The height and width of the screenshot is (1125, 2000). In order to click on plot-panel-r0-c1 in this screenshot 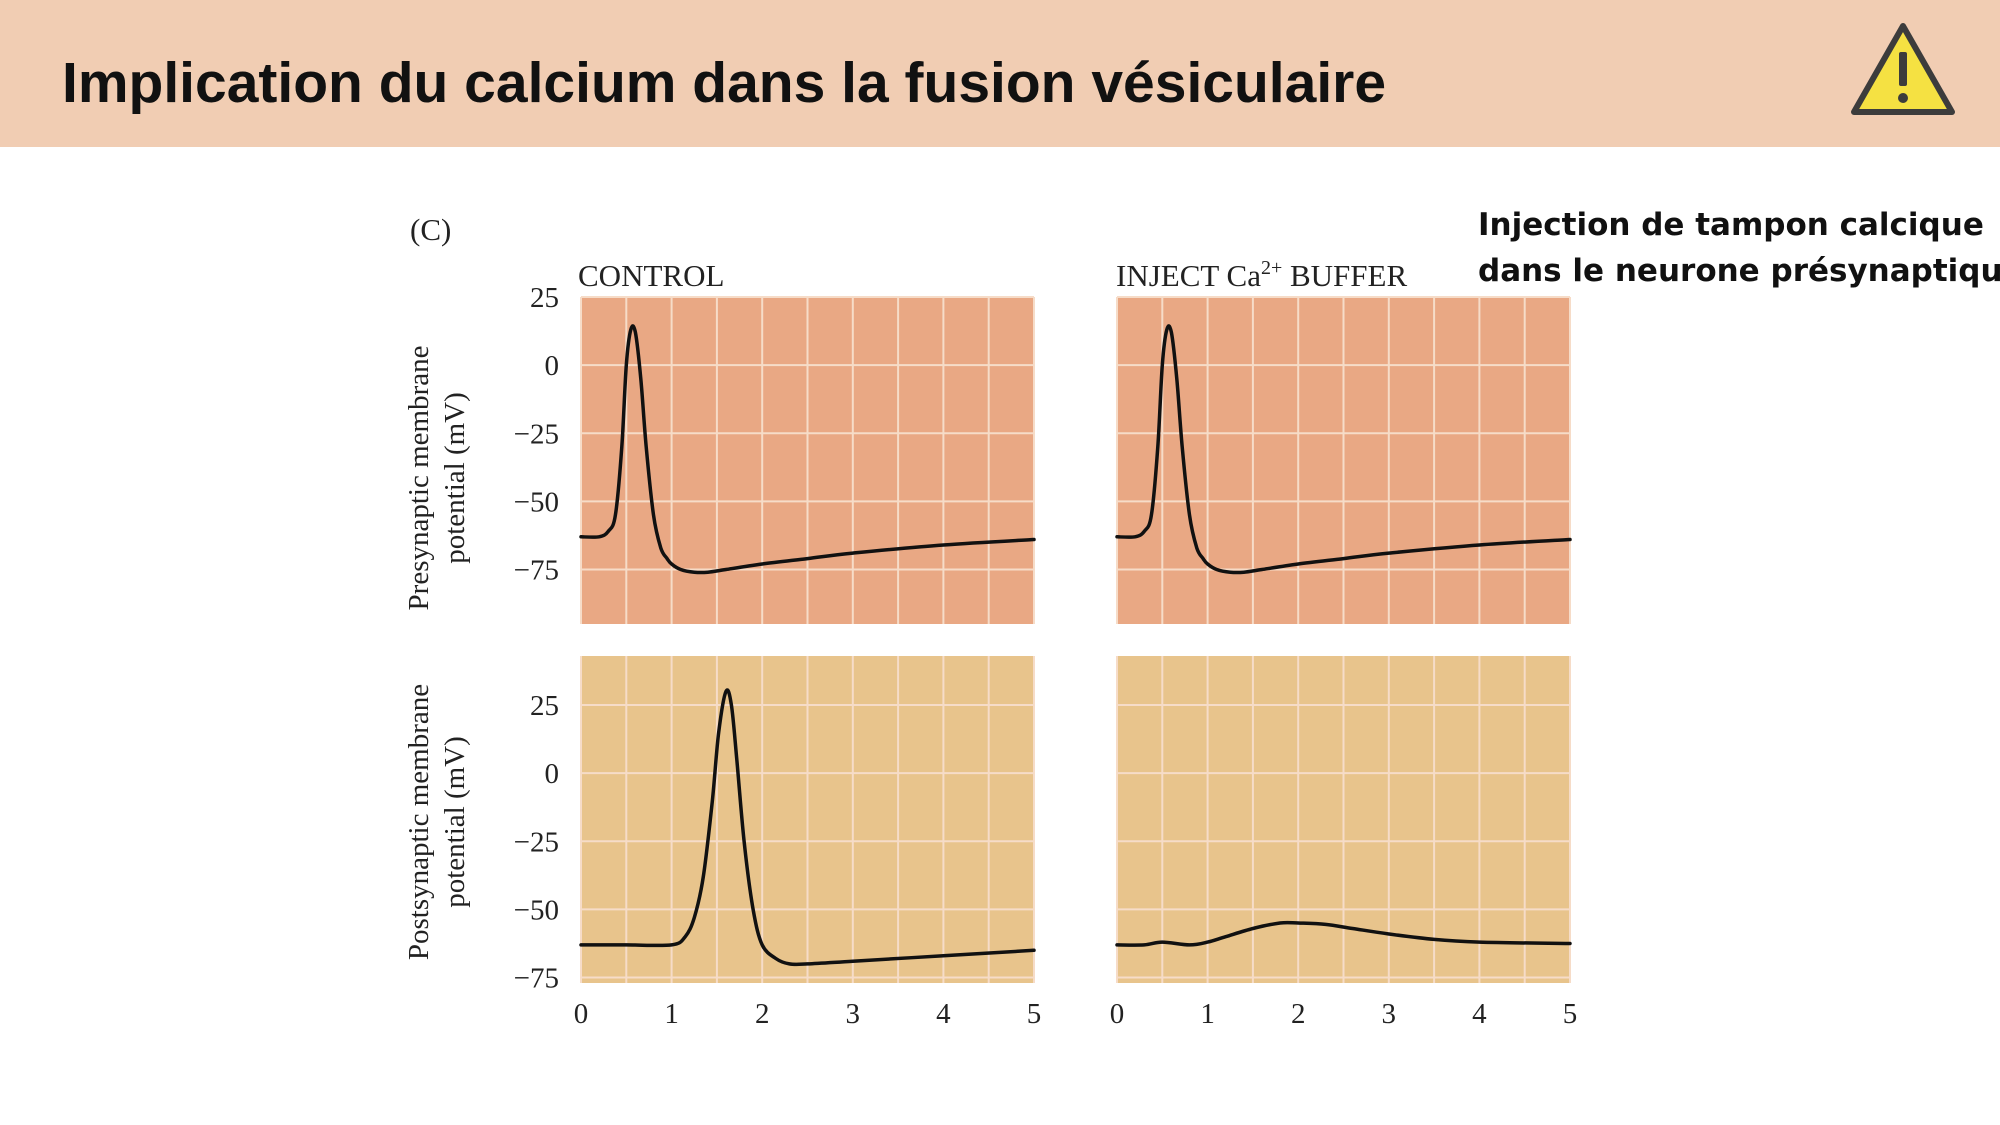, I will do `click(1343, 460)`.